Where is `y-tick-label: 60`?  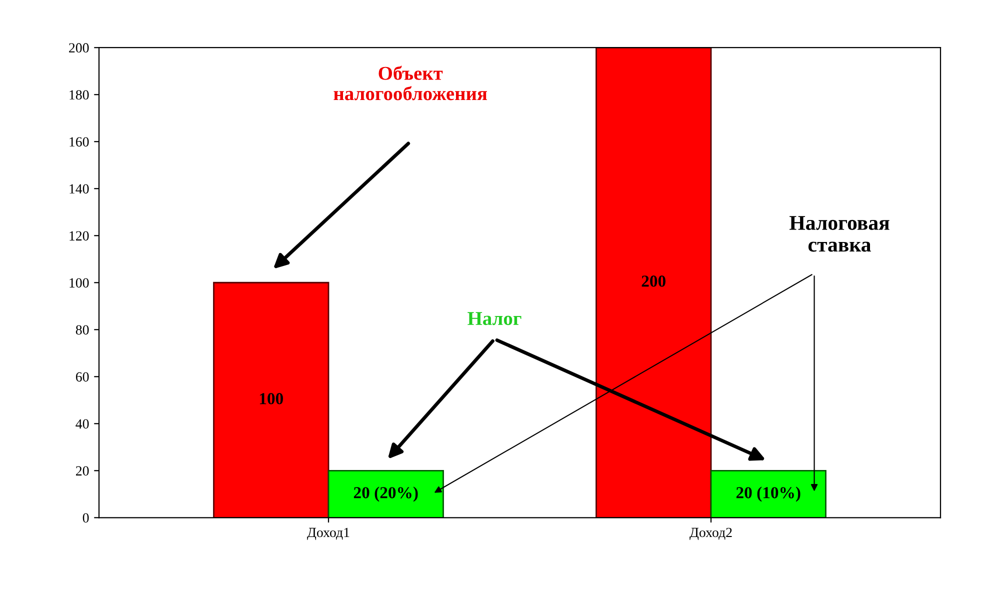
y-tick-label: 60 is located at coordinates (82, 377).